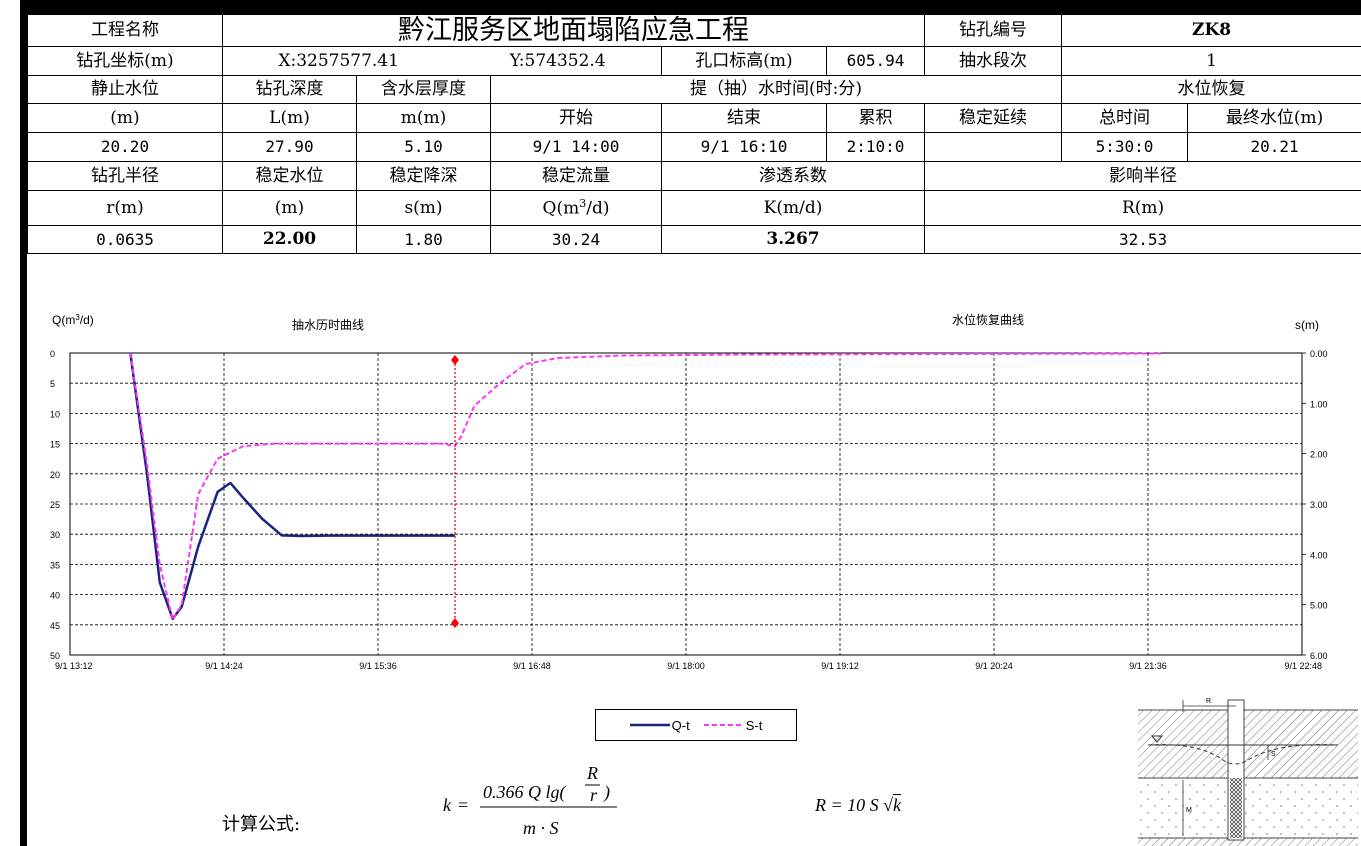 Image resolution: width=1361 pixels, height=846 pixels. I want to click on pump-stop-marker-diamond, so click(455, 623).